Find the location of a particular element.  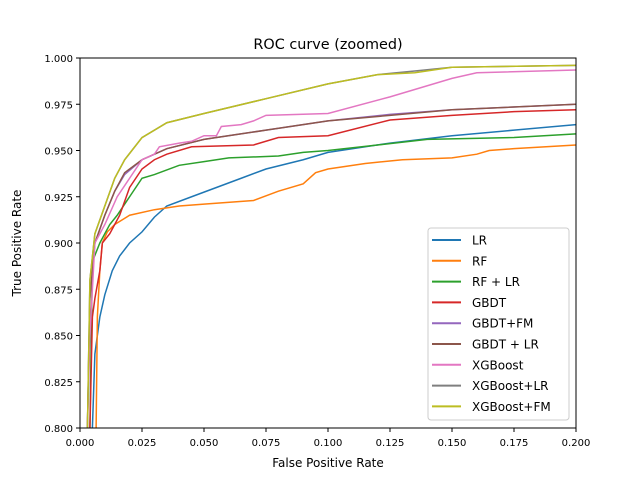

y-tick-label: 1.000 is located at coordinates (58, 59).